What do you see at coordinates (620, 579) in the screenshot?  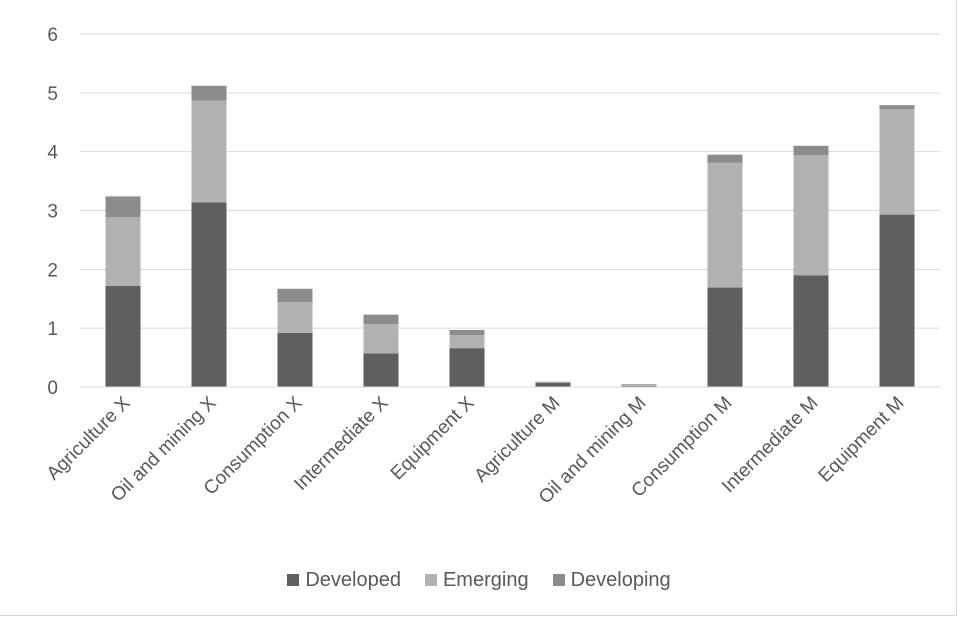 I see `legend-label: Developing` at bounding box center [620, 579].